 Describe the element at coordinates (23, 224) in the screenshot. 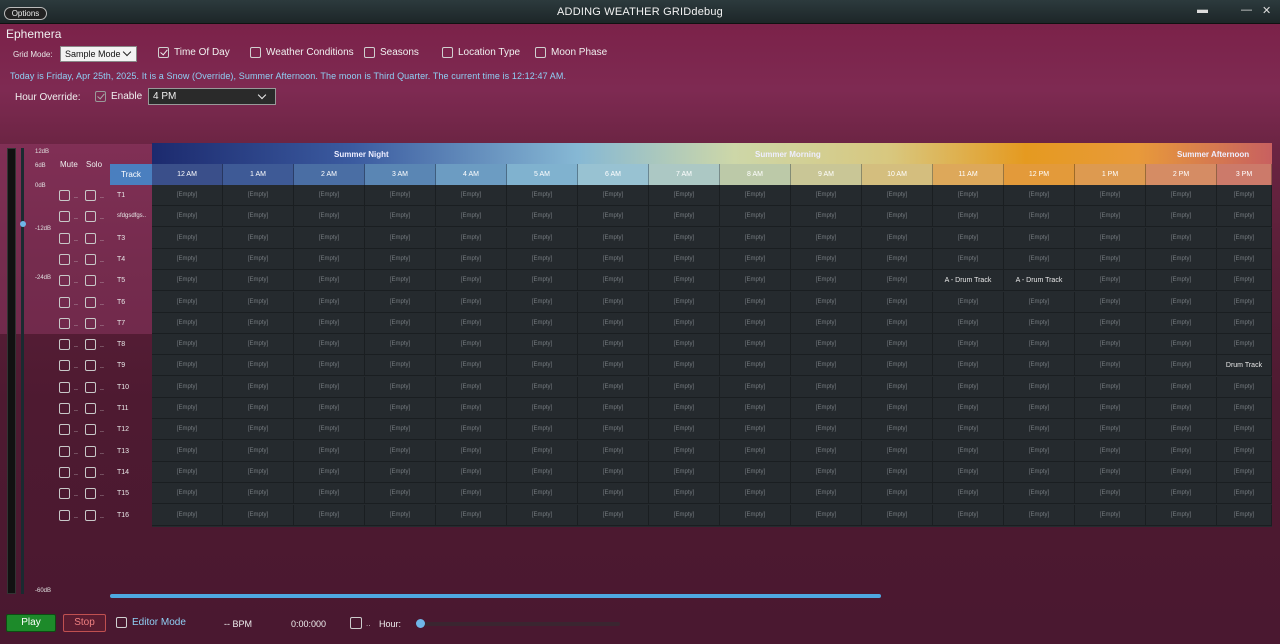

I see `volume-slider-handle` at that location.